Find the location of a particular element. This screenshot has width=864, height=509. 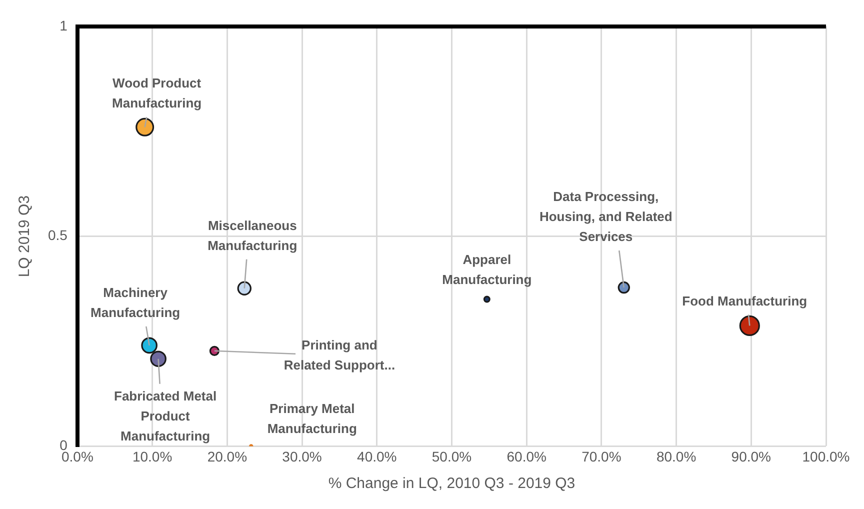

x-tick-label: 10.0% is located at coordinates (152, 456).